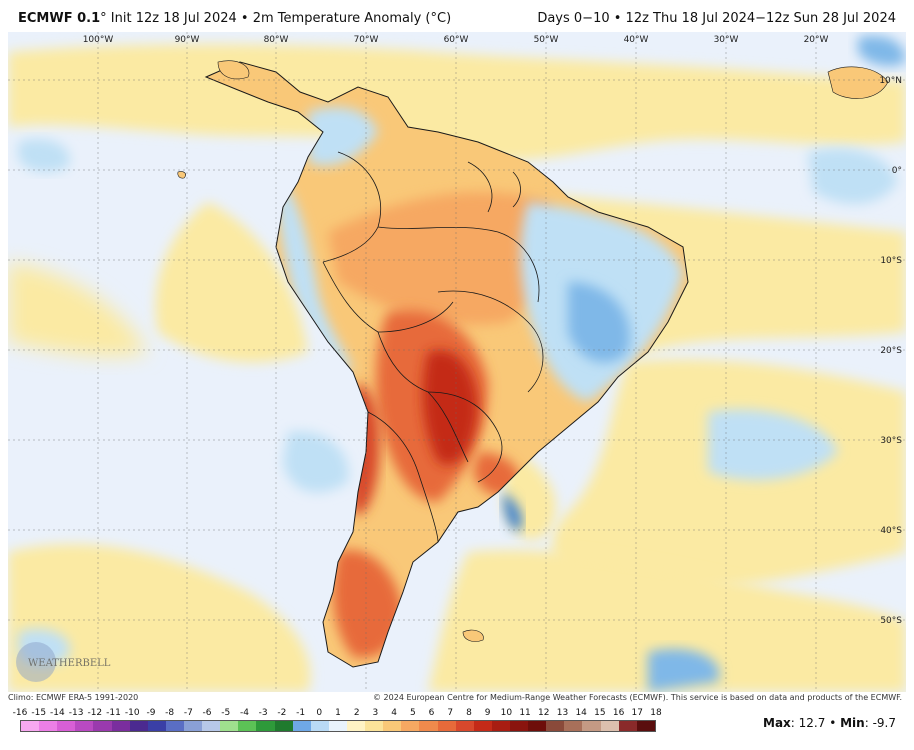 The width and height of the screenshot is (914, 750). I want to click on model-name: ECMWF 0.1, so click(59, 18).